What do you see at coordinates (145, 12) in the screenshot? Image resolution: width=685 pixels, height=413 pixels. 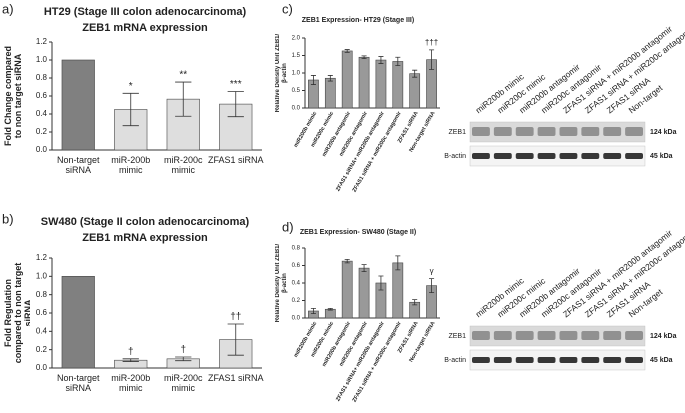 I see `chart-title: HT29 (Stage III colon adenocarcinoma)` at bounding box center [145, 12].